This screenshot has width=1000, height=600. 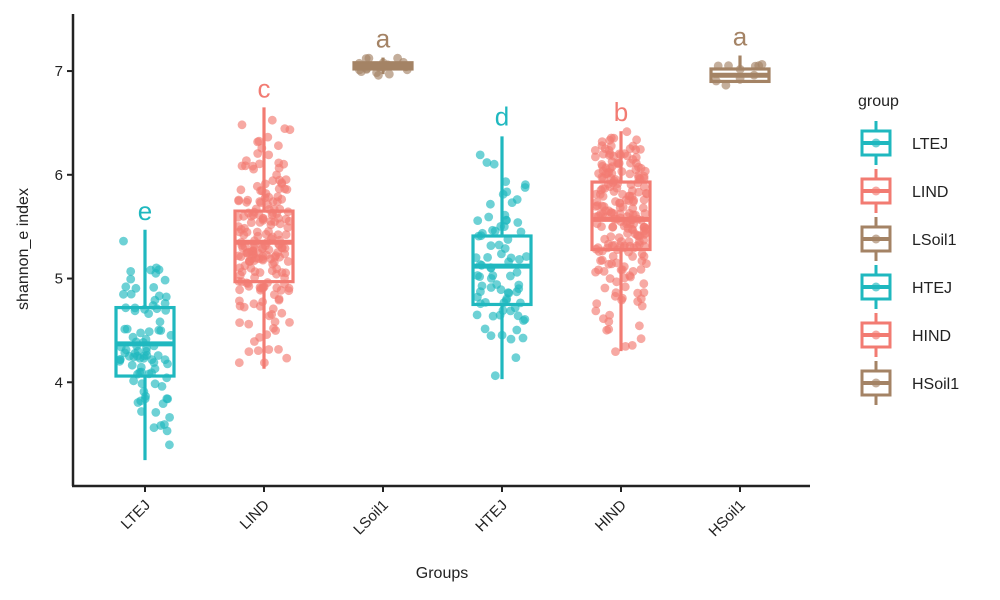 What do you see at coordinates (905, 335) in the screenshot?
I see `legend-item-HIND: HIND` at bounding box center [905, 335].